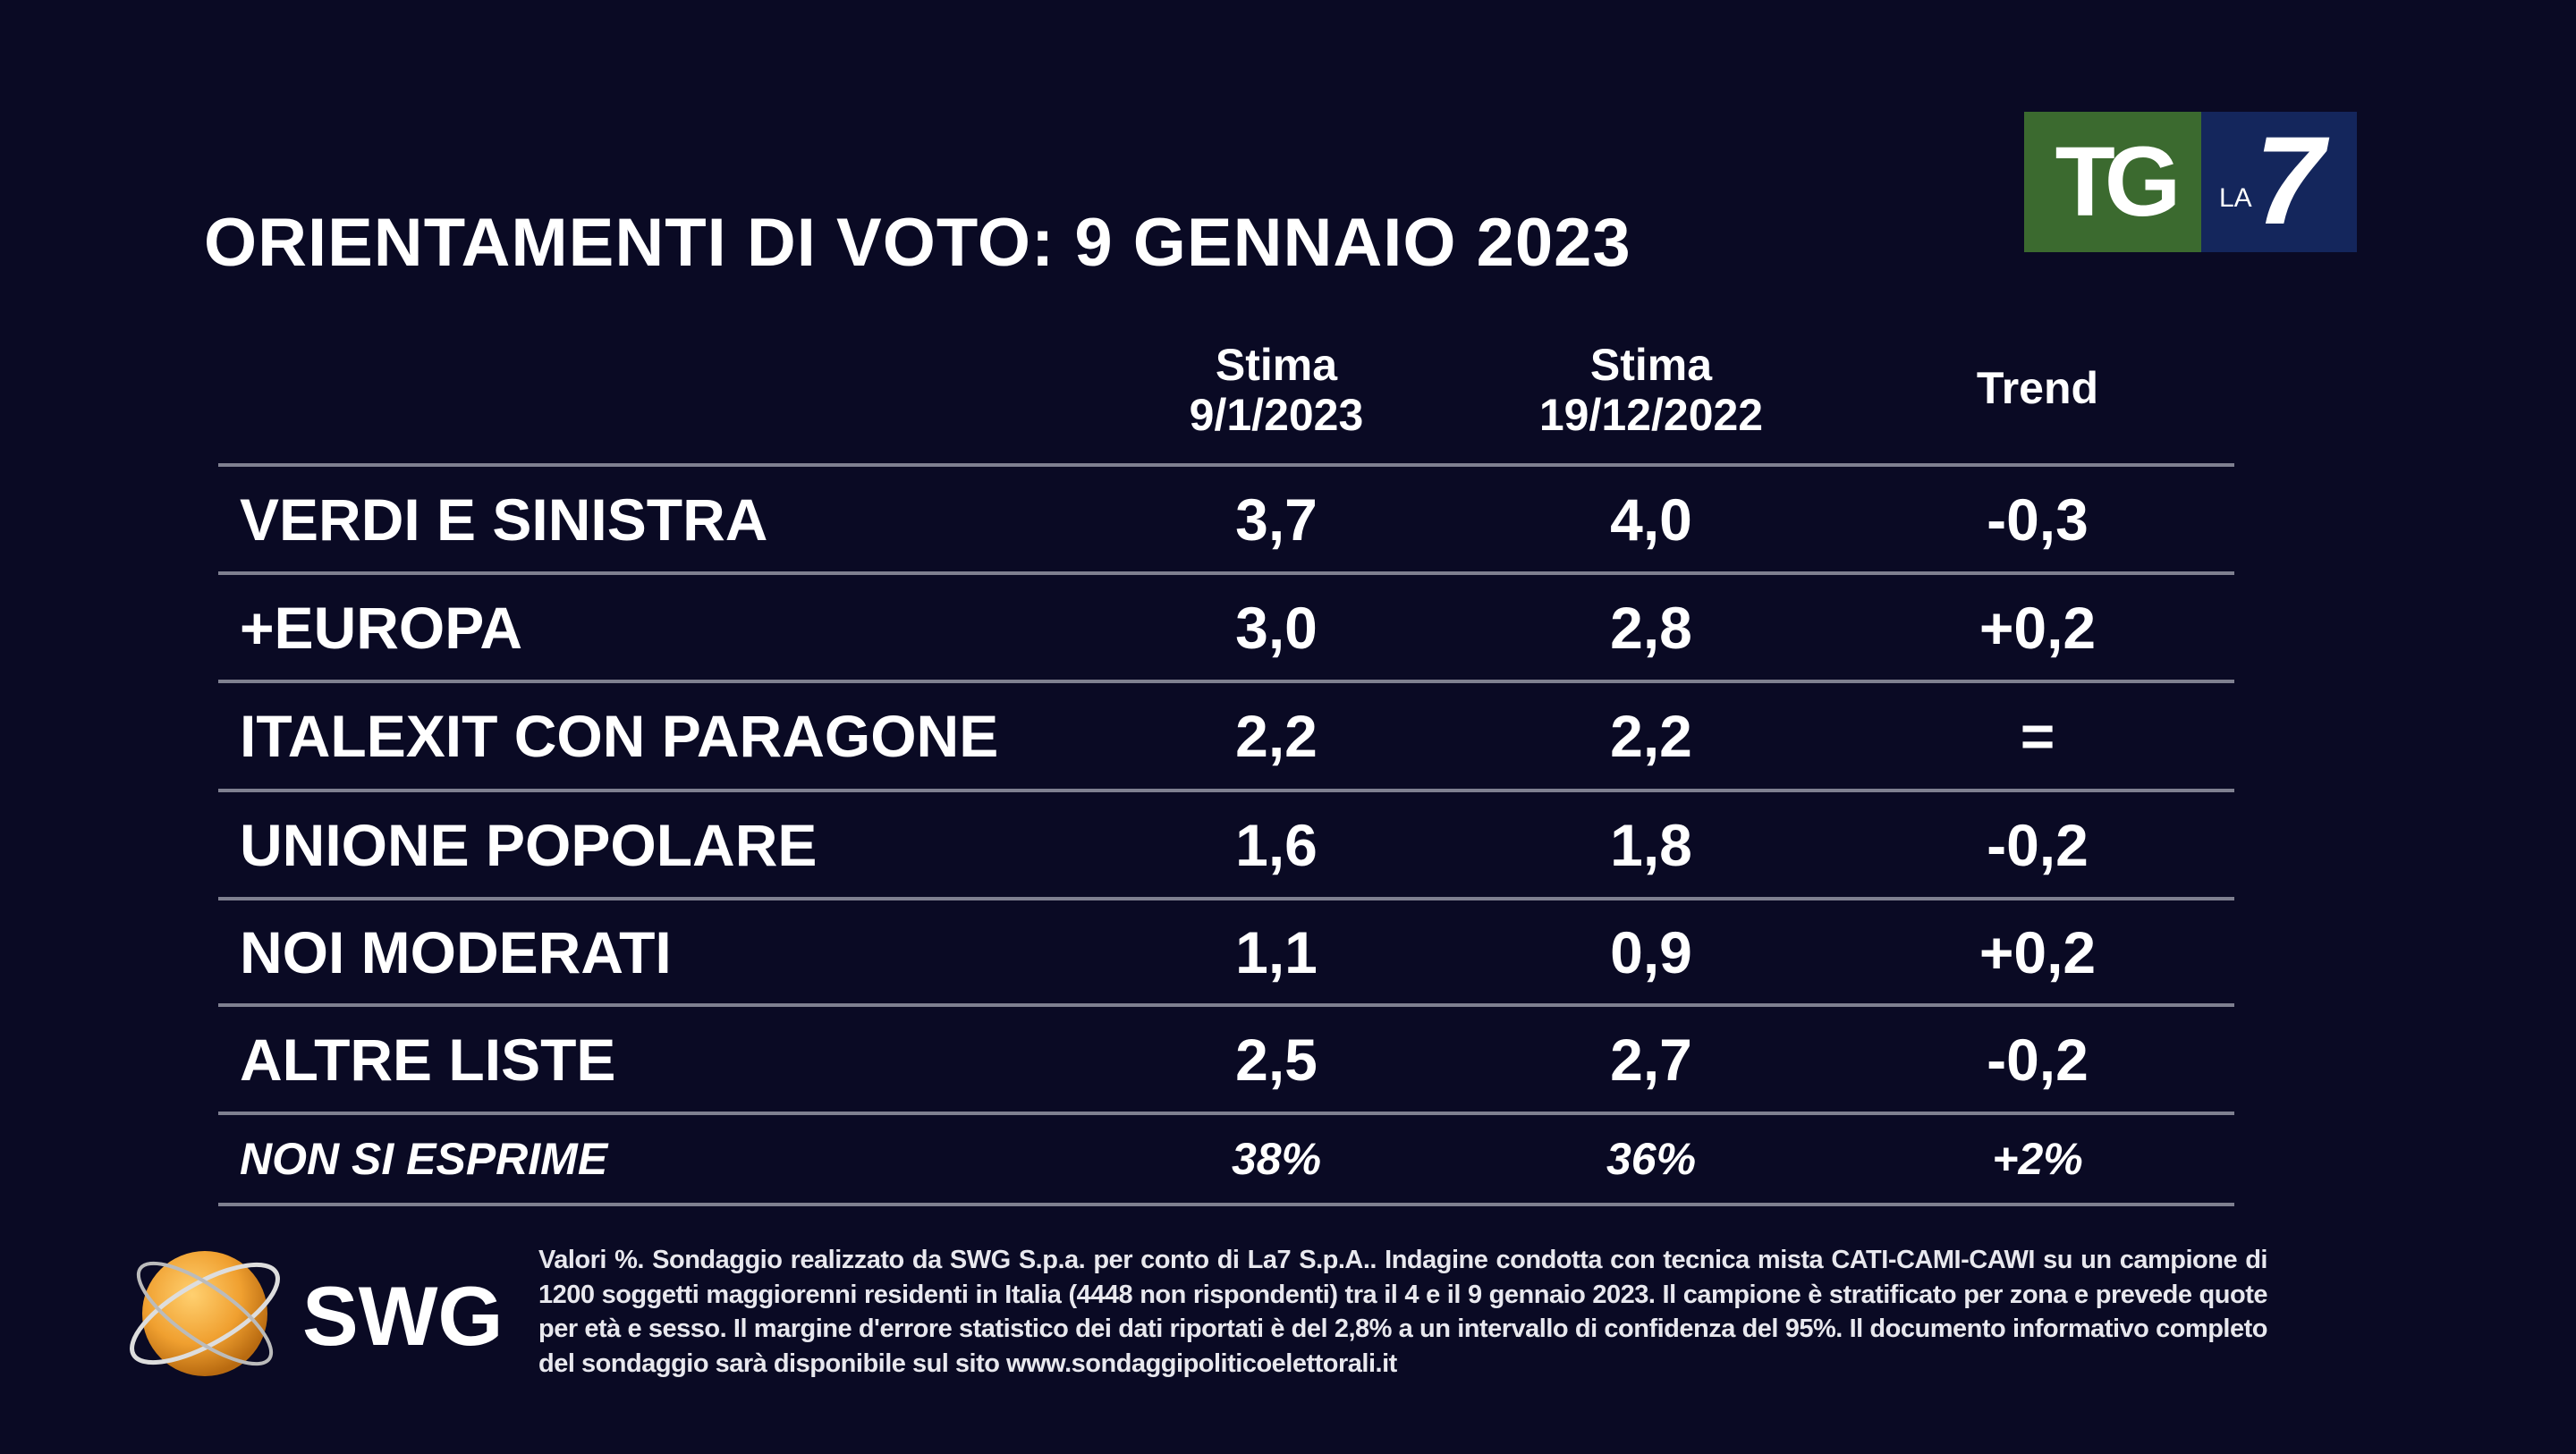  Describe the element at coordinates (1226, 519) in the screenshot. I see `table-row: VERDI E SINISTRA 3,7 4,0 -0,3` at that location.